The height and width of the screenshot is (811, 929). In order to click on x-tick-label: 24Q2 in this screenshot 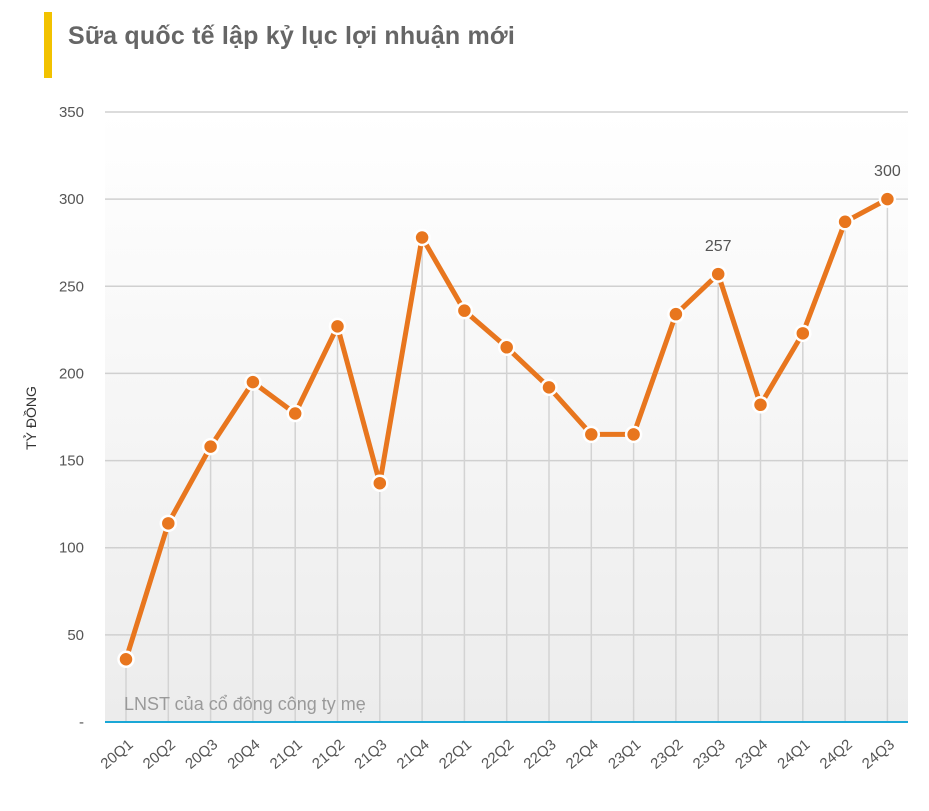, I will do `click(836, 754)`.